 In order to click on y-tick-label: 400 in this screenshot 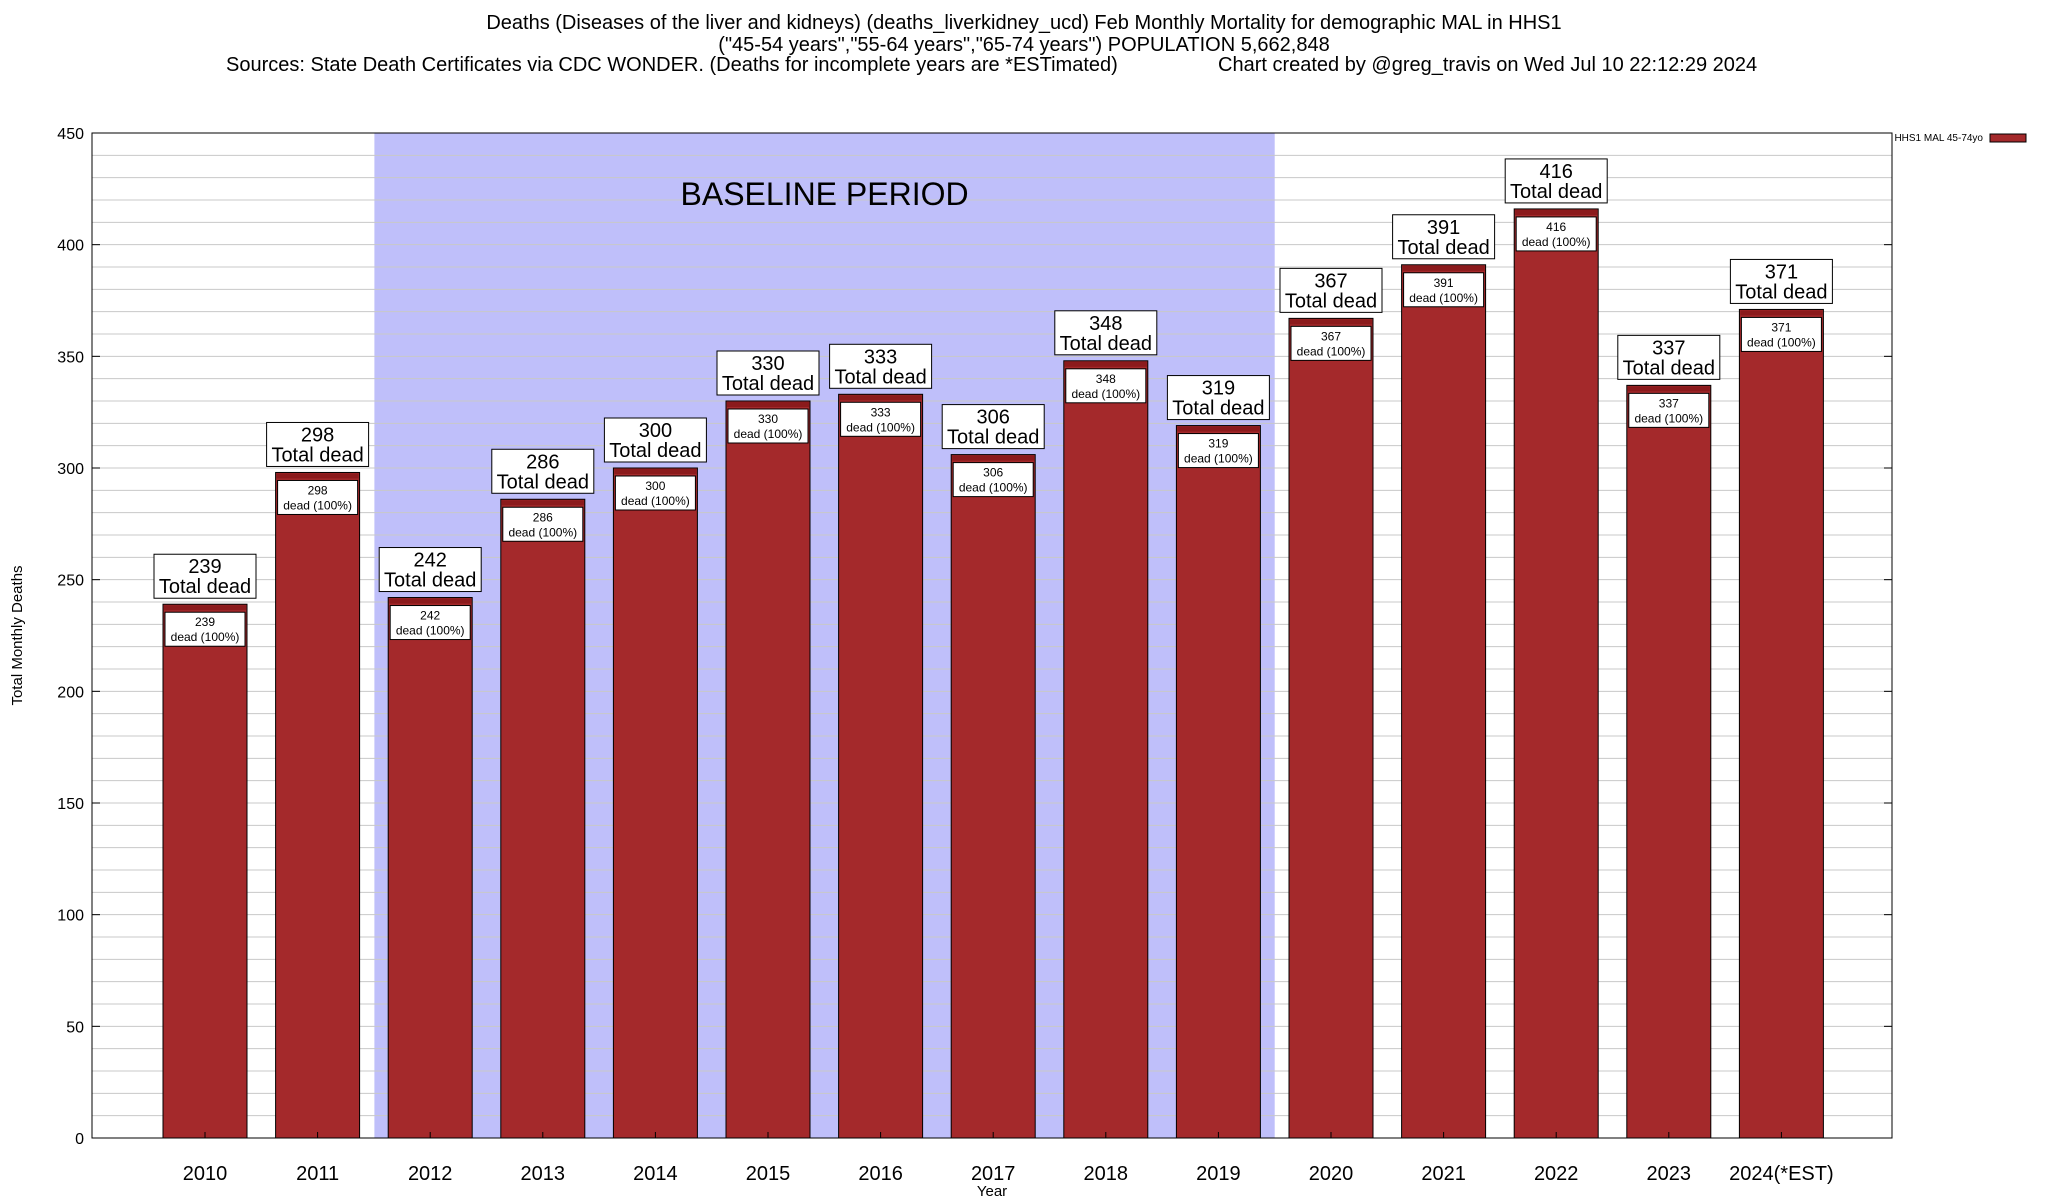, I will do `click(70, 246)`.